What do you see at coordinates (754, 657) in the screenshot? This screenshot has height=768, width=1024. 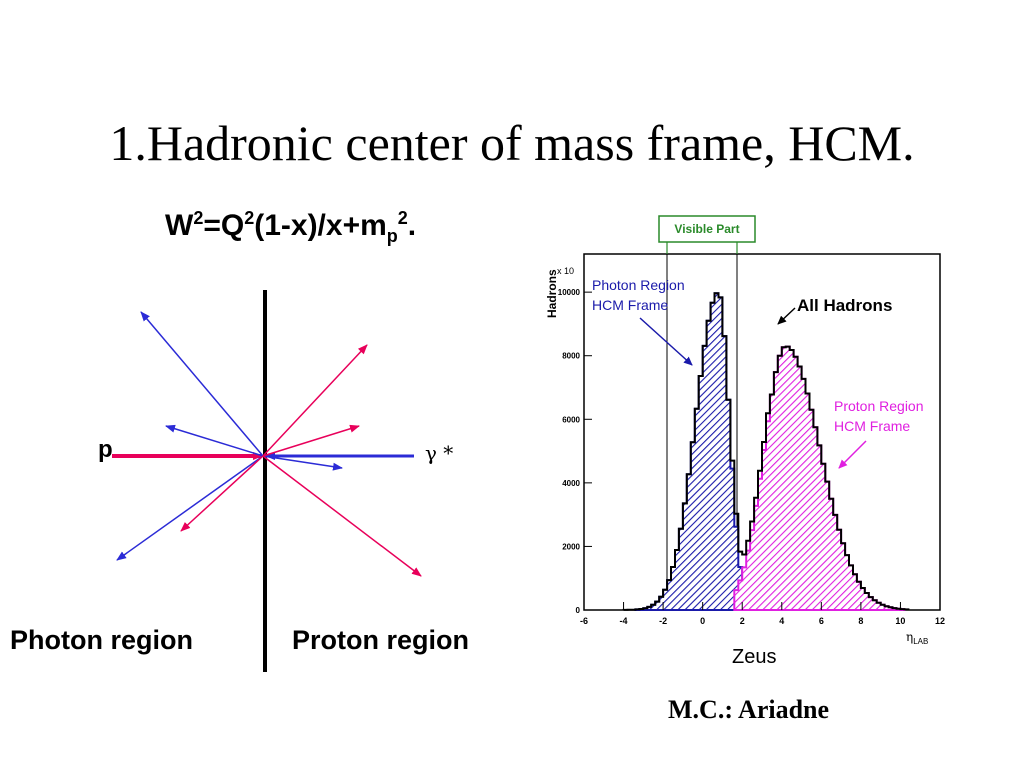 I see `zeus-caption: Zeus` at bounding box center [754, 657].